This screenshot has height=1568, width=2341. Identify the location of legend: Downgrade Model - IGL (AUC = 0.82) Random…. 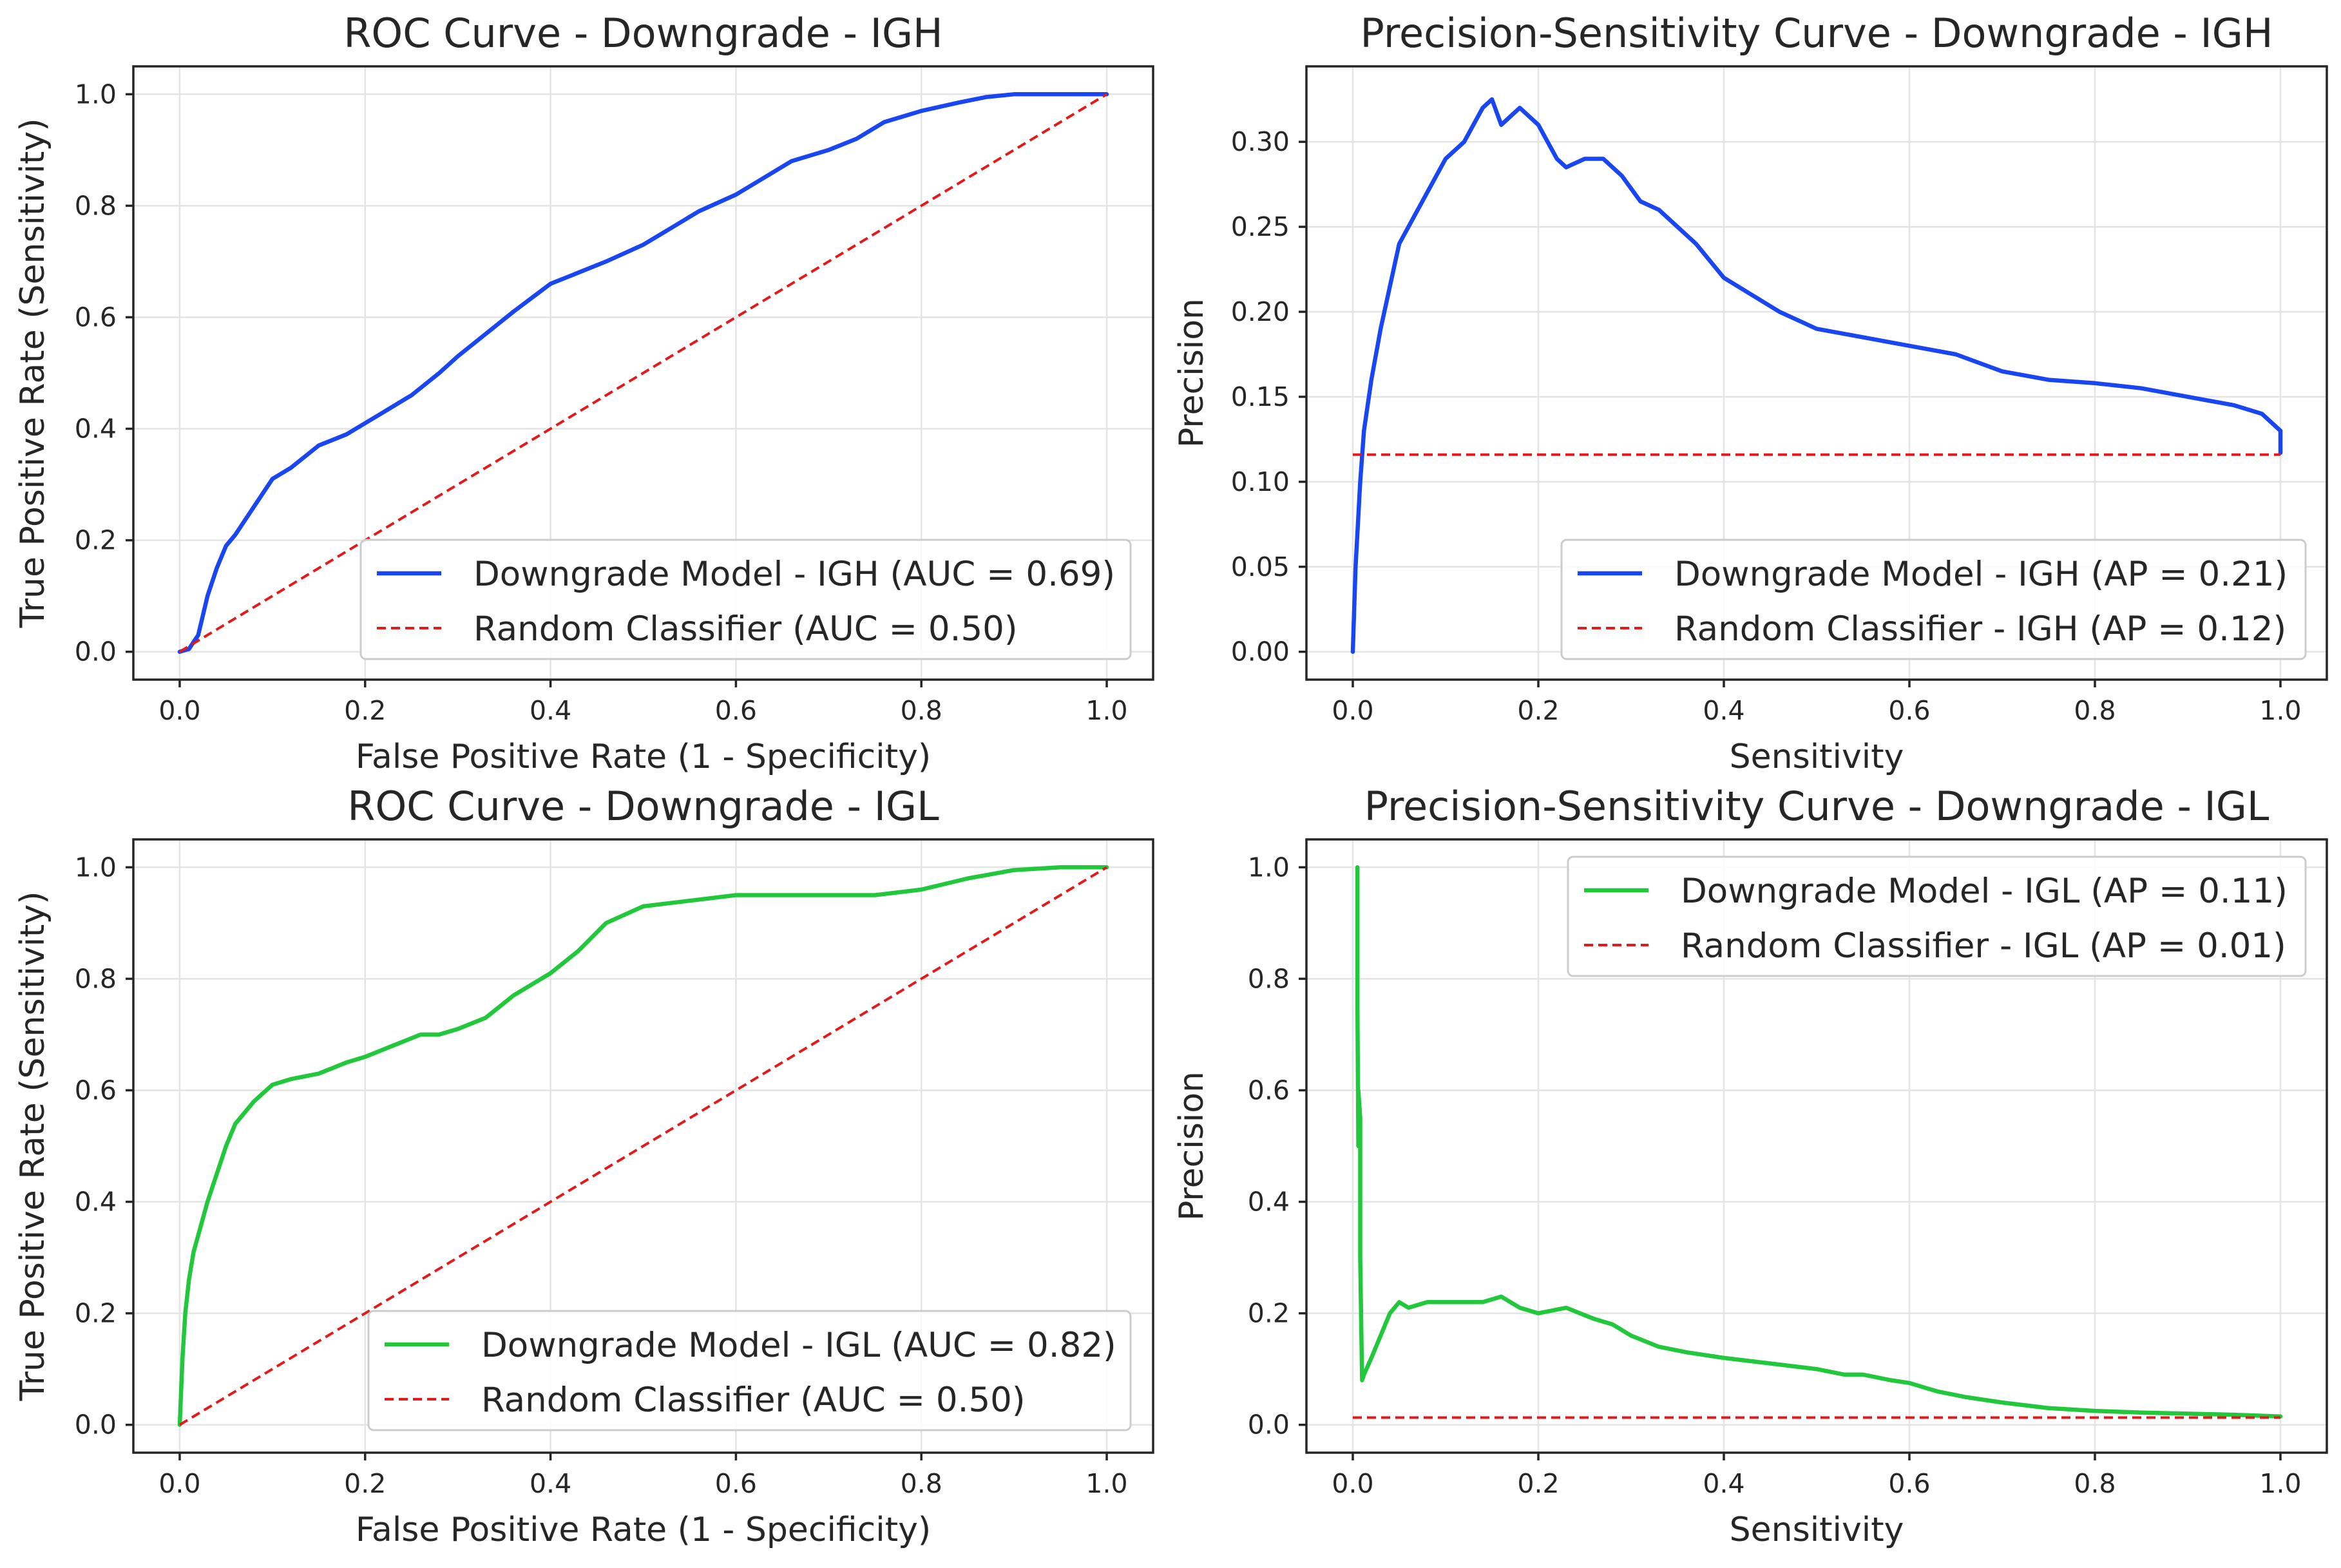
(749, 1371).